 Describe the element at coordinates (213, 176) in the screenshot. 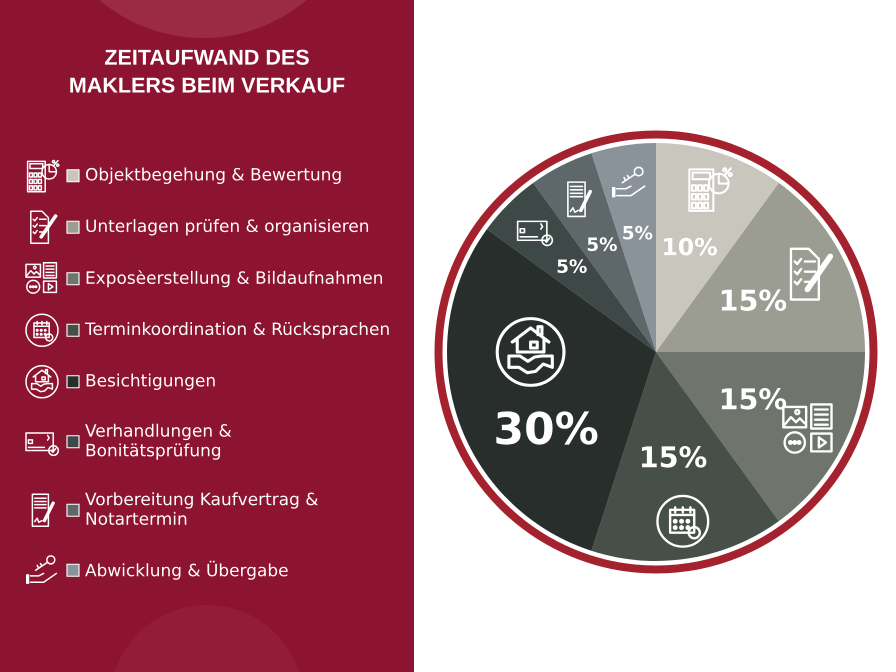

I see `legend-label: Objektbegehung & Bewertung` at that location.